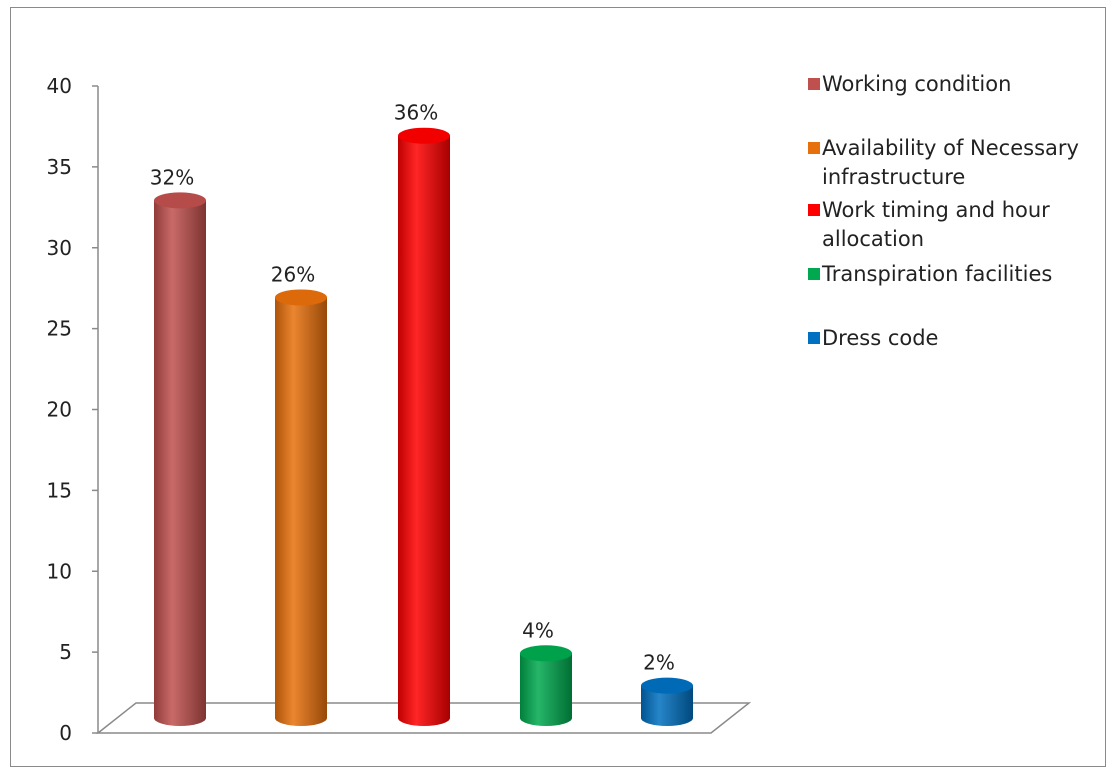  What do you see at coordinates (59, 167) in the screenshot?
I see `y-tick-label: 35` at bounding box center [59, 167].